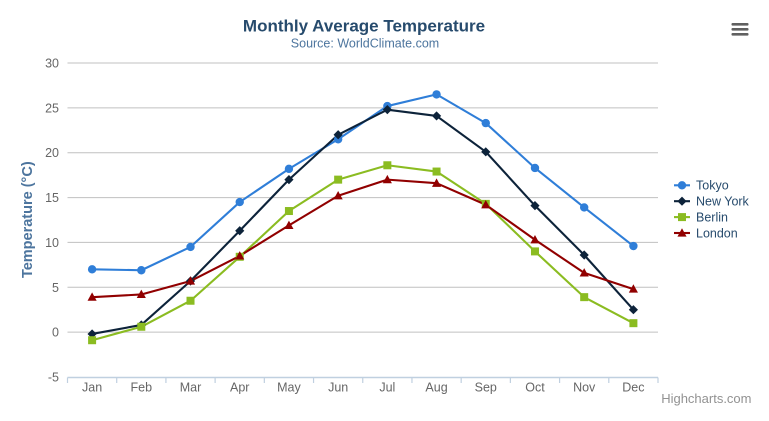 This screenshot has height=421, width=769. Describe the element at coordinates (52, 153) in the screenshot. I see `svg-text: 20` at that location.